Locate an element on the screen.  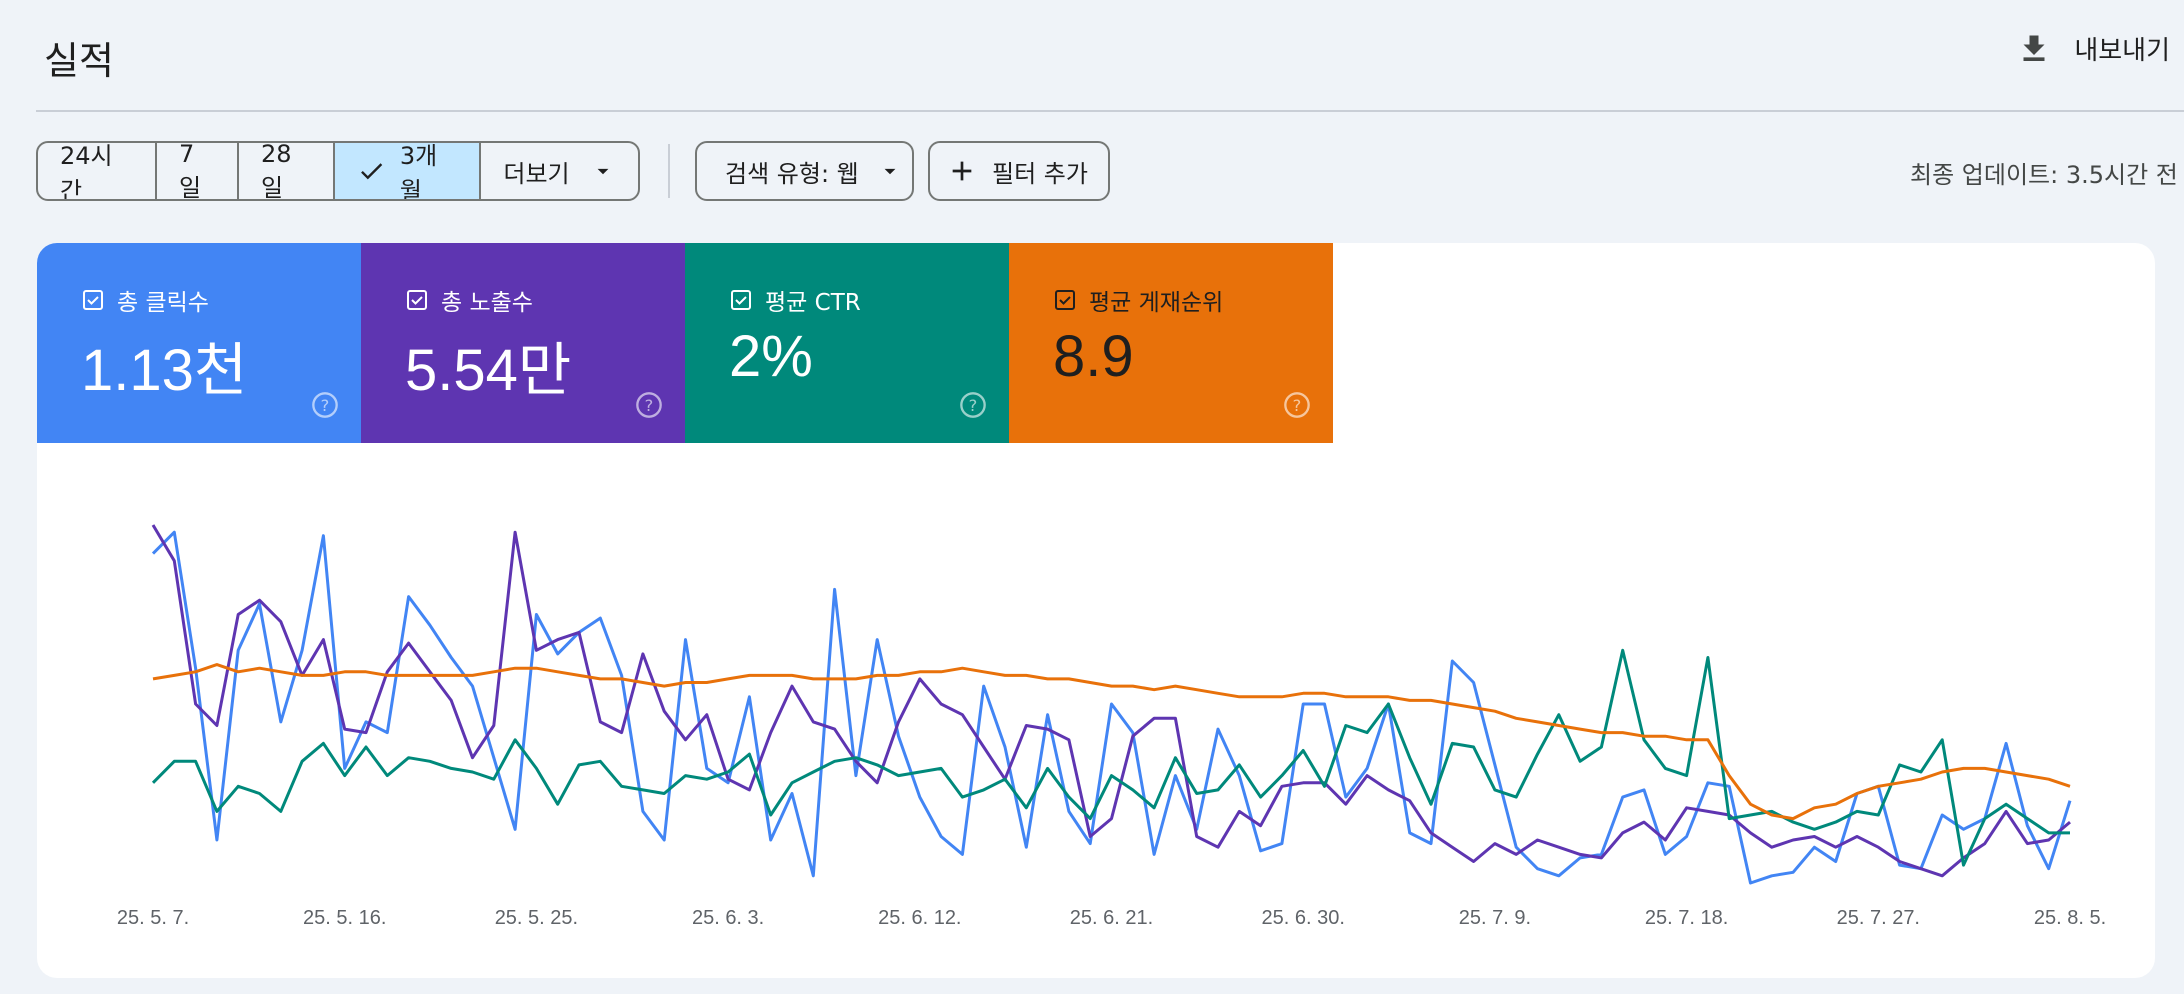
metric-label: 평균 게재순위 is located at coordinates (1156, 303).